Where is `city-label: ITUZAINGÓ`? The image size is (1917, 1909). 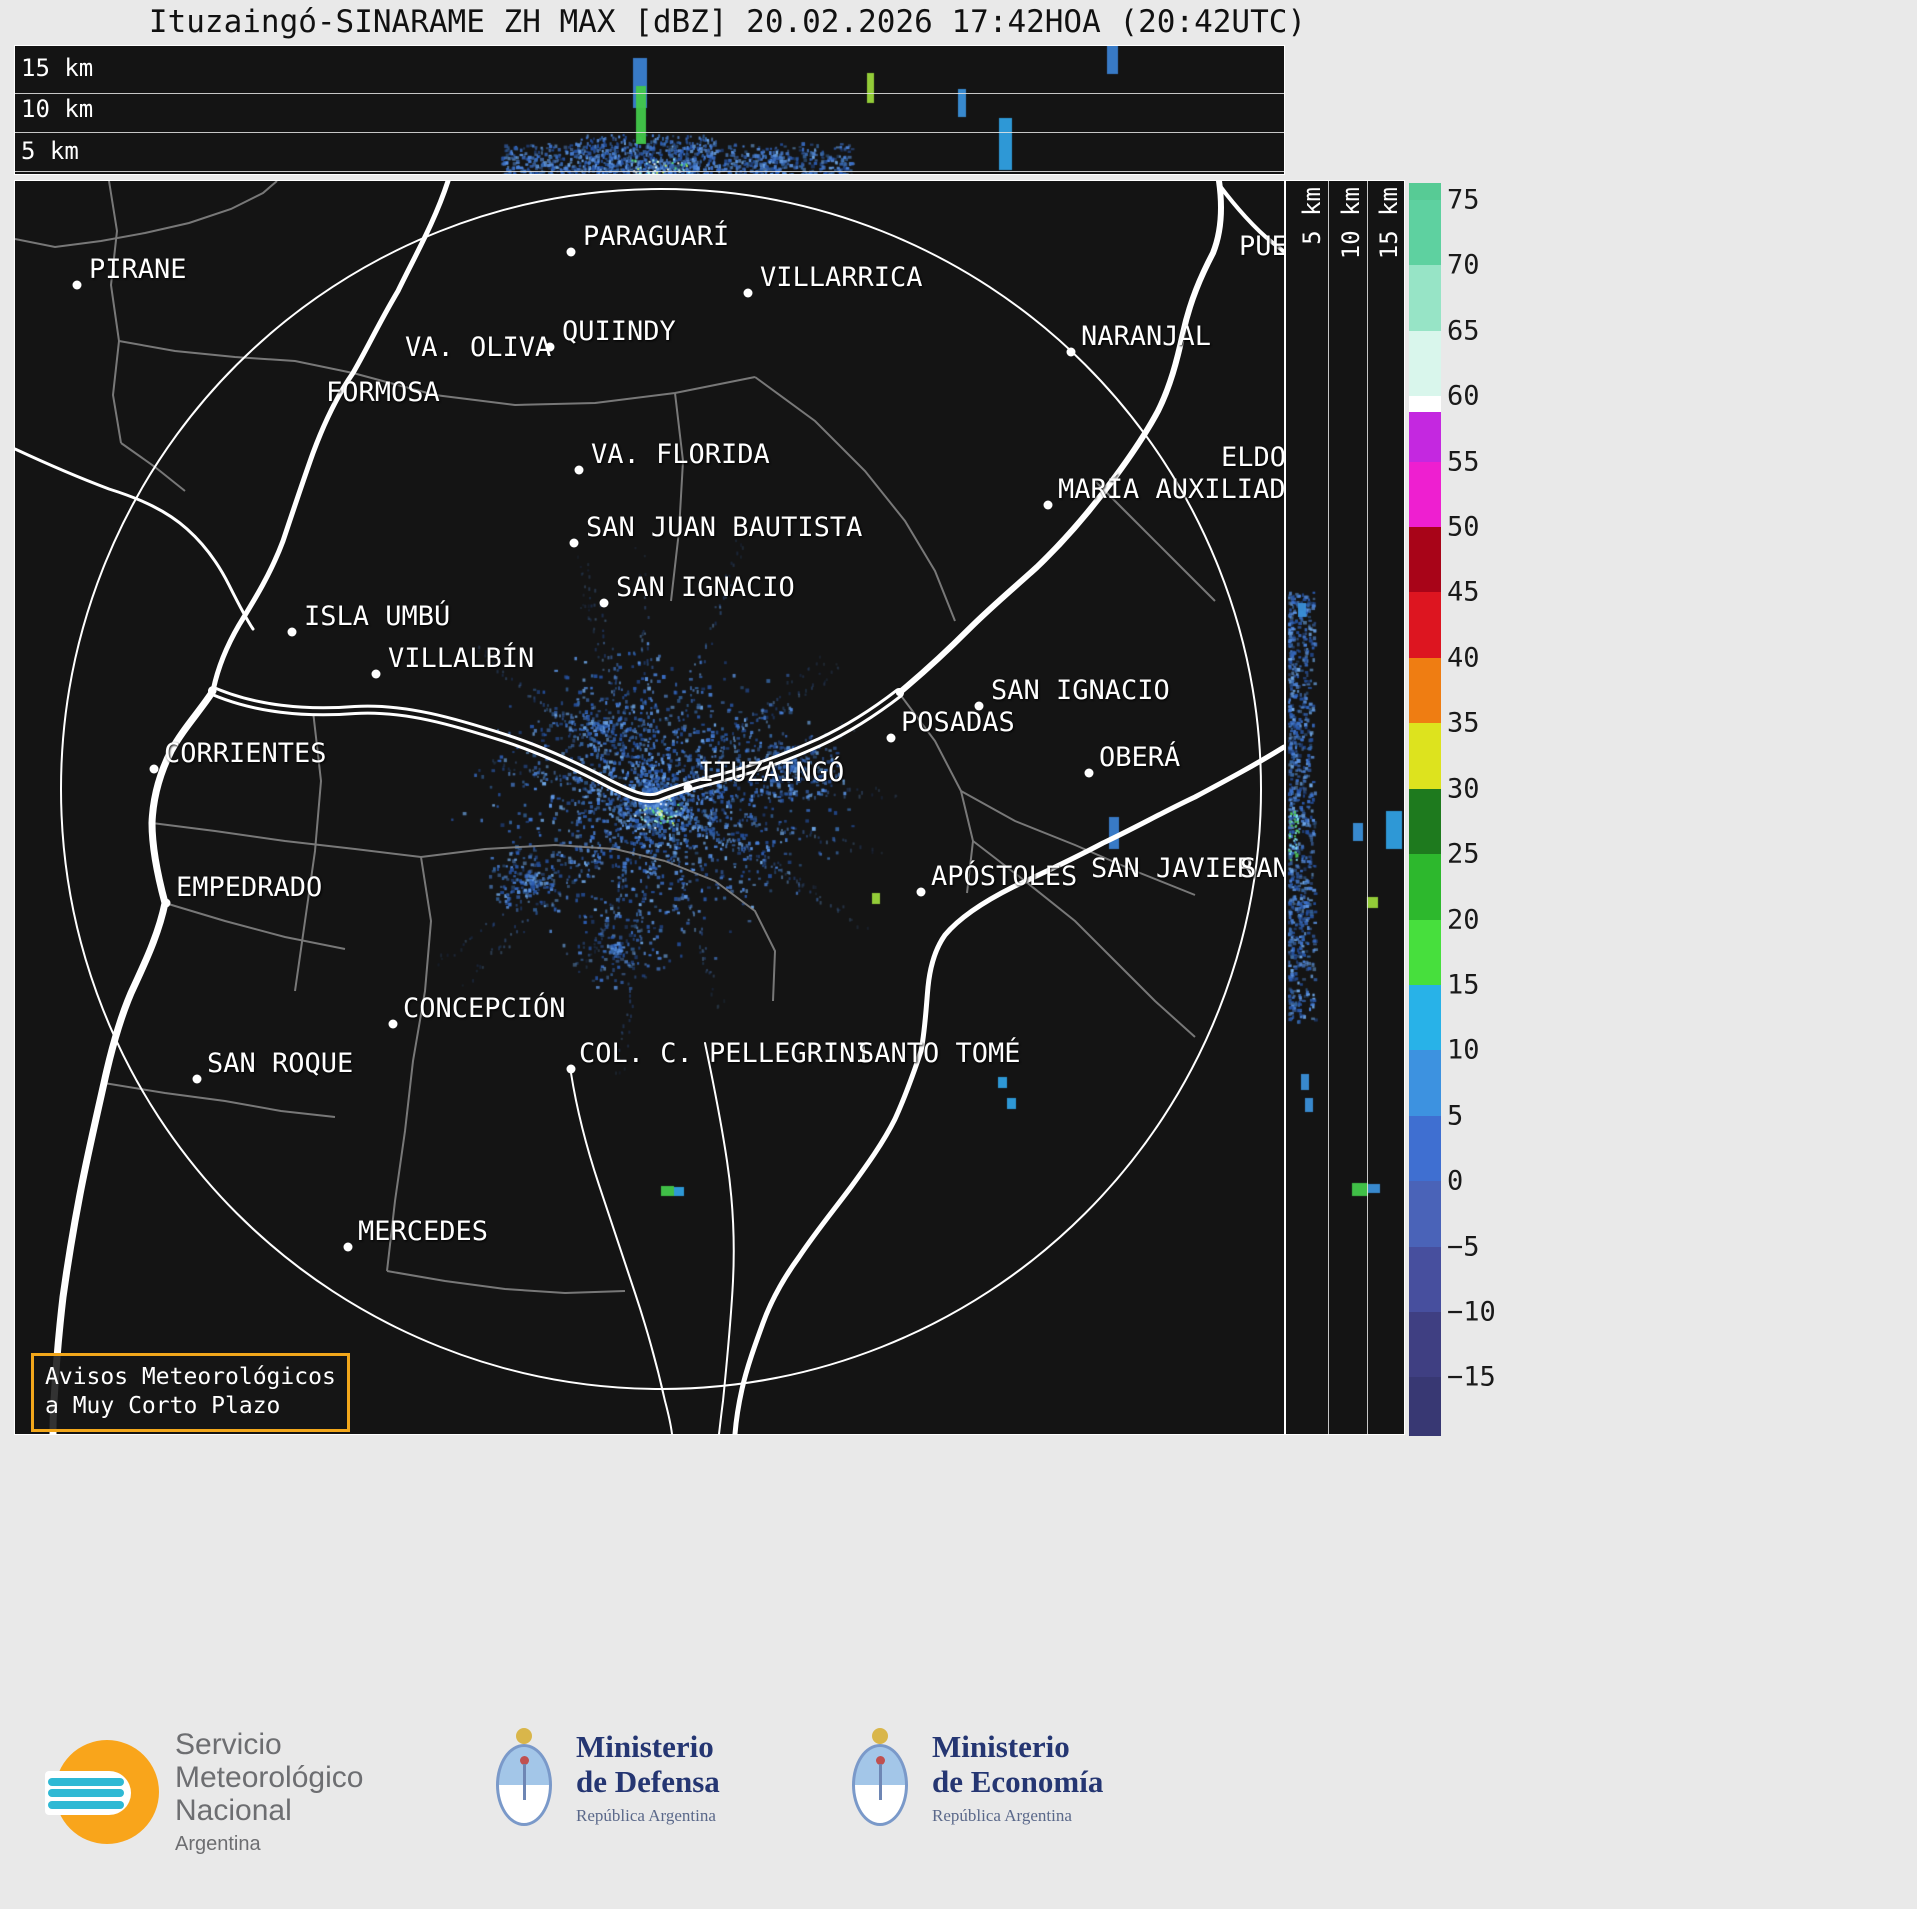
city-label: ITUZAINGÓ is located at coordinates (771, 772).